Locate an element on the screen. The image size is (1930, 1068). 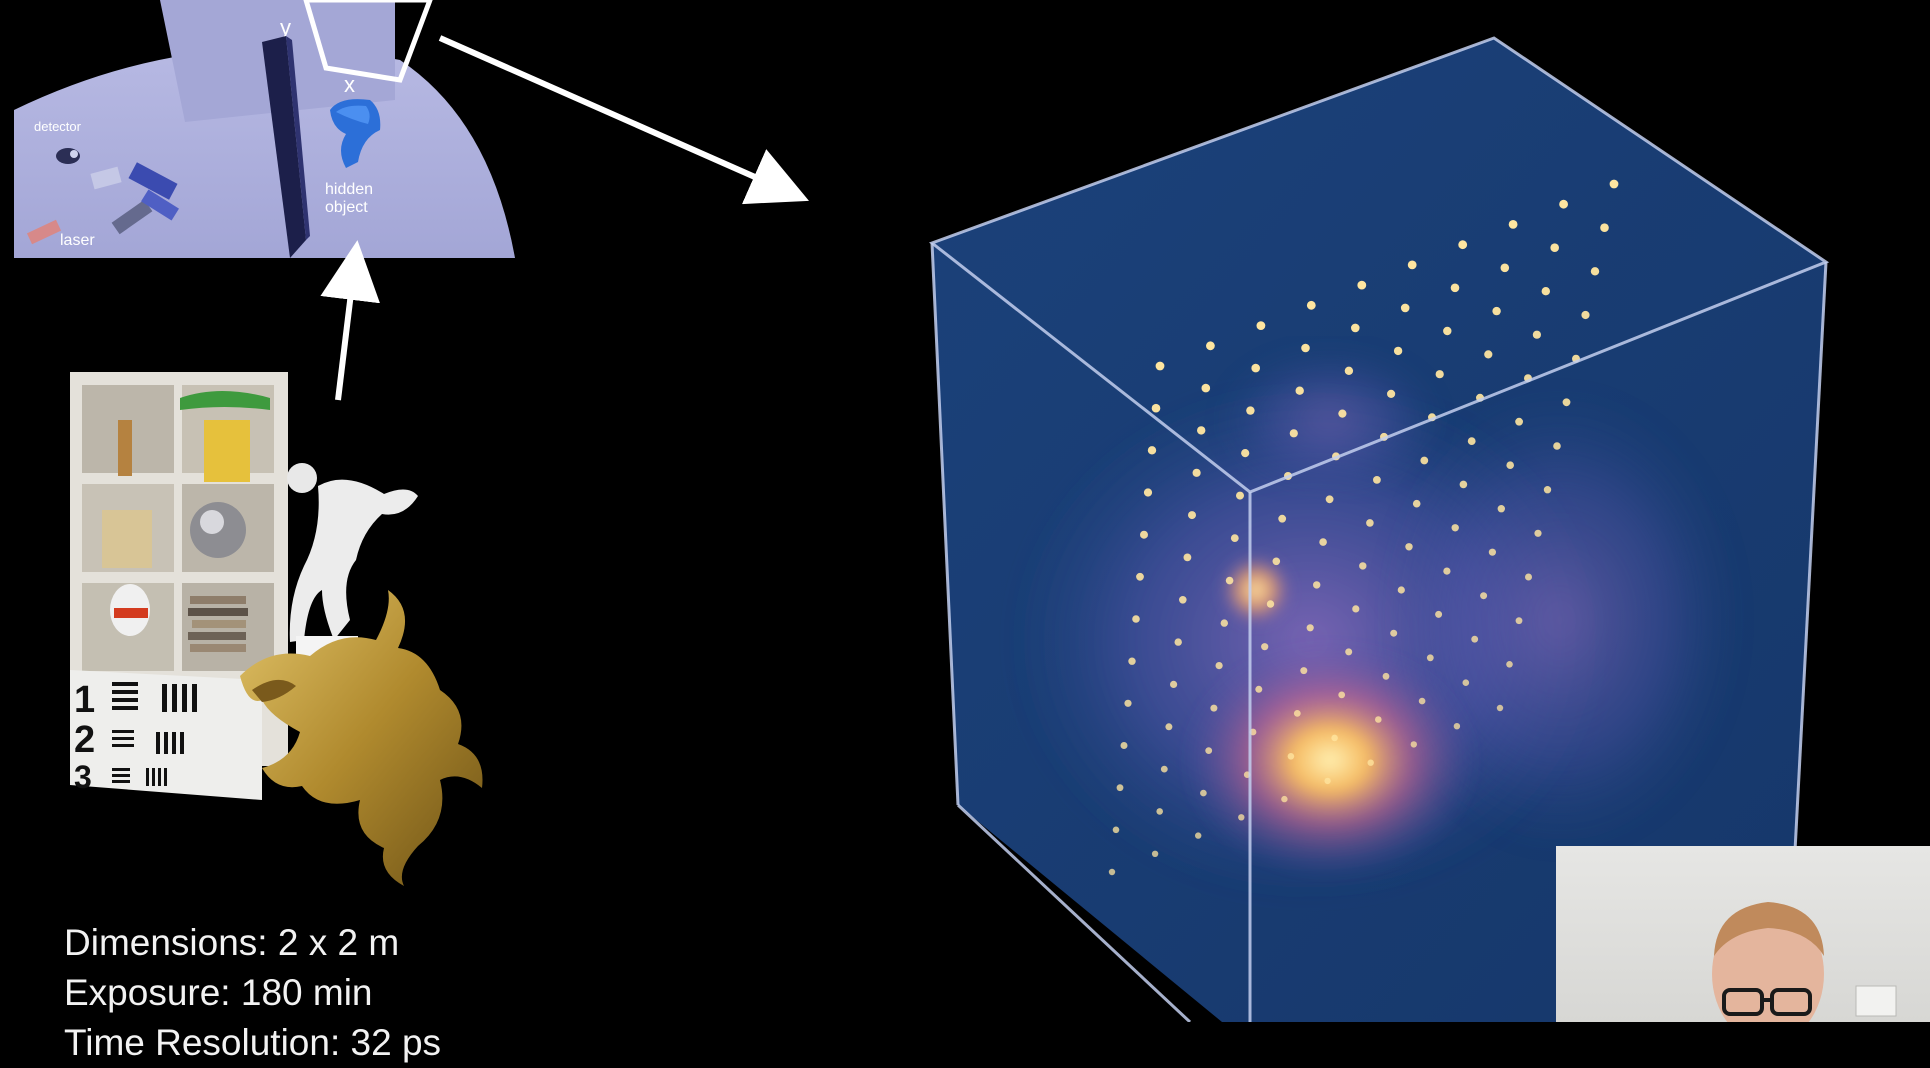
detector-icon is located at coordinates (68, 156).